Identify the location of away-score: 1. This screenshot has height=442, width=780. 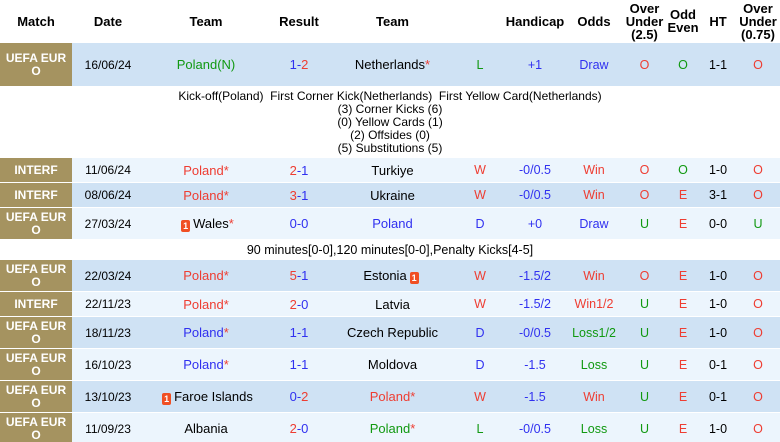
(305, 170).